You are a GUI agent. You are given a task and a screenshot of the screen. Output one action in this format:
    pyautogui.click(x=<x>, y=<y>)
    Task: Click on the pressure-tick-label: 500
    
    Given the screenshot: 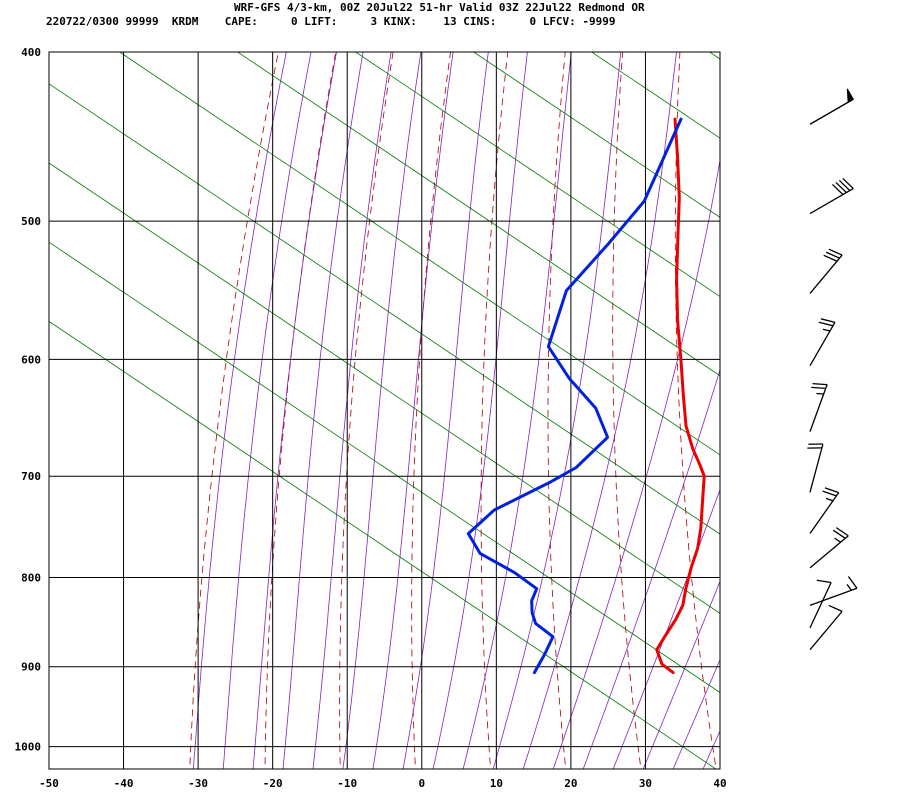 What is the action you would take?
    pyautogui.click(x=31, y=221)
    